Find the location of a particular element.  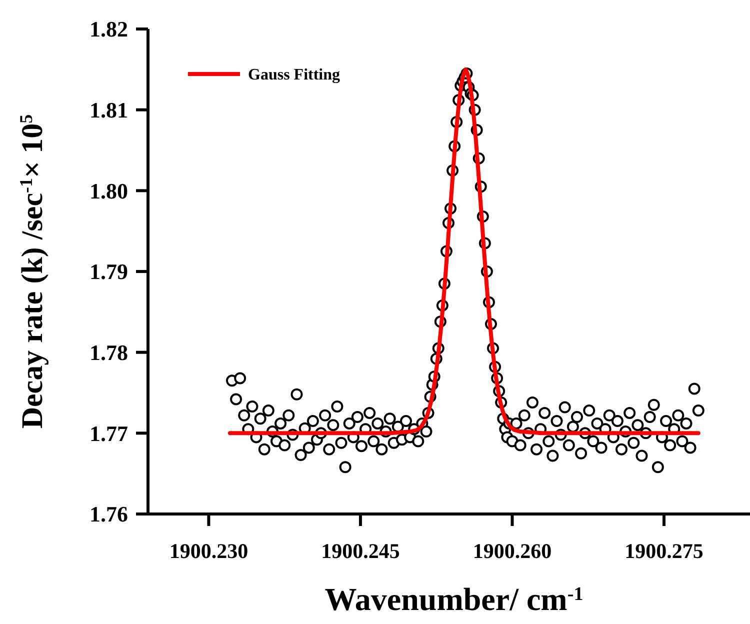

y-tick-label: 1.77 is located at coordinates (109, 433).